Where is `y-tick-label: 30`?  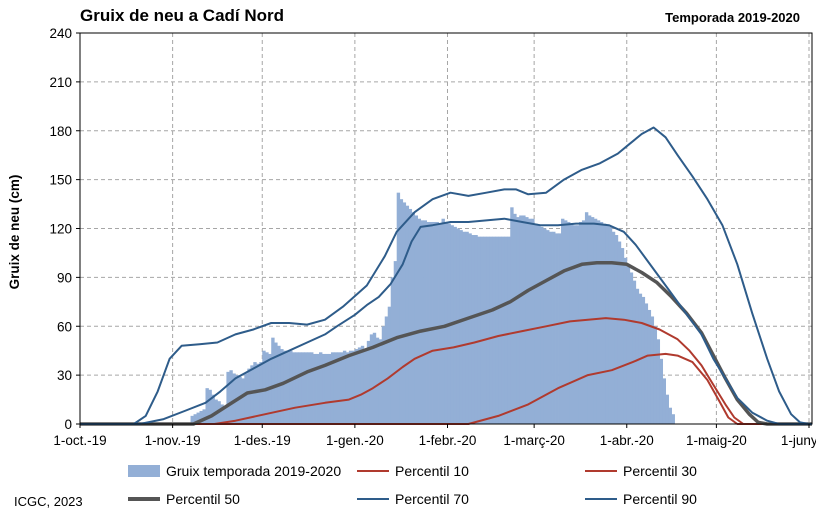 y-tick-label: 30 is located at coordinates (64, 375).